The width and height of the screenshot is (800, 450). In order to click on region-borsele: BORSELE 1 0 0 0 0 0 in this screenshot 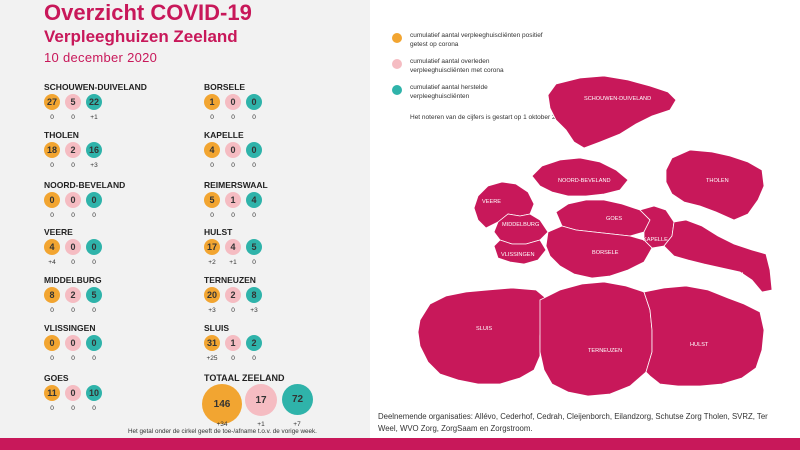, I will do `click(279, 105)`.